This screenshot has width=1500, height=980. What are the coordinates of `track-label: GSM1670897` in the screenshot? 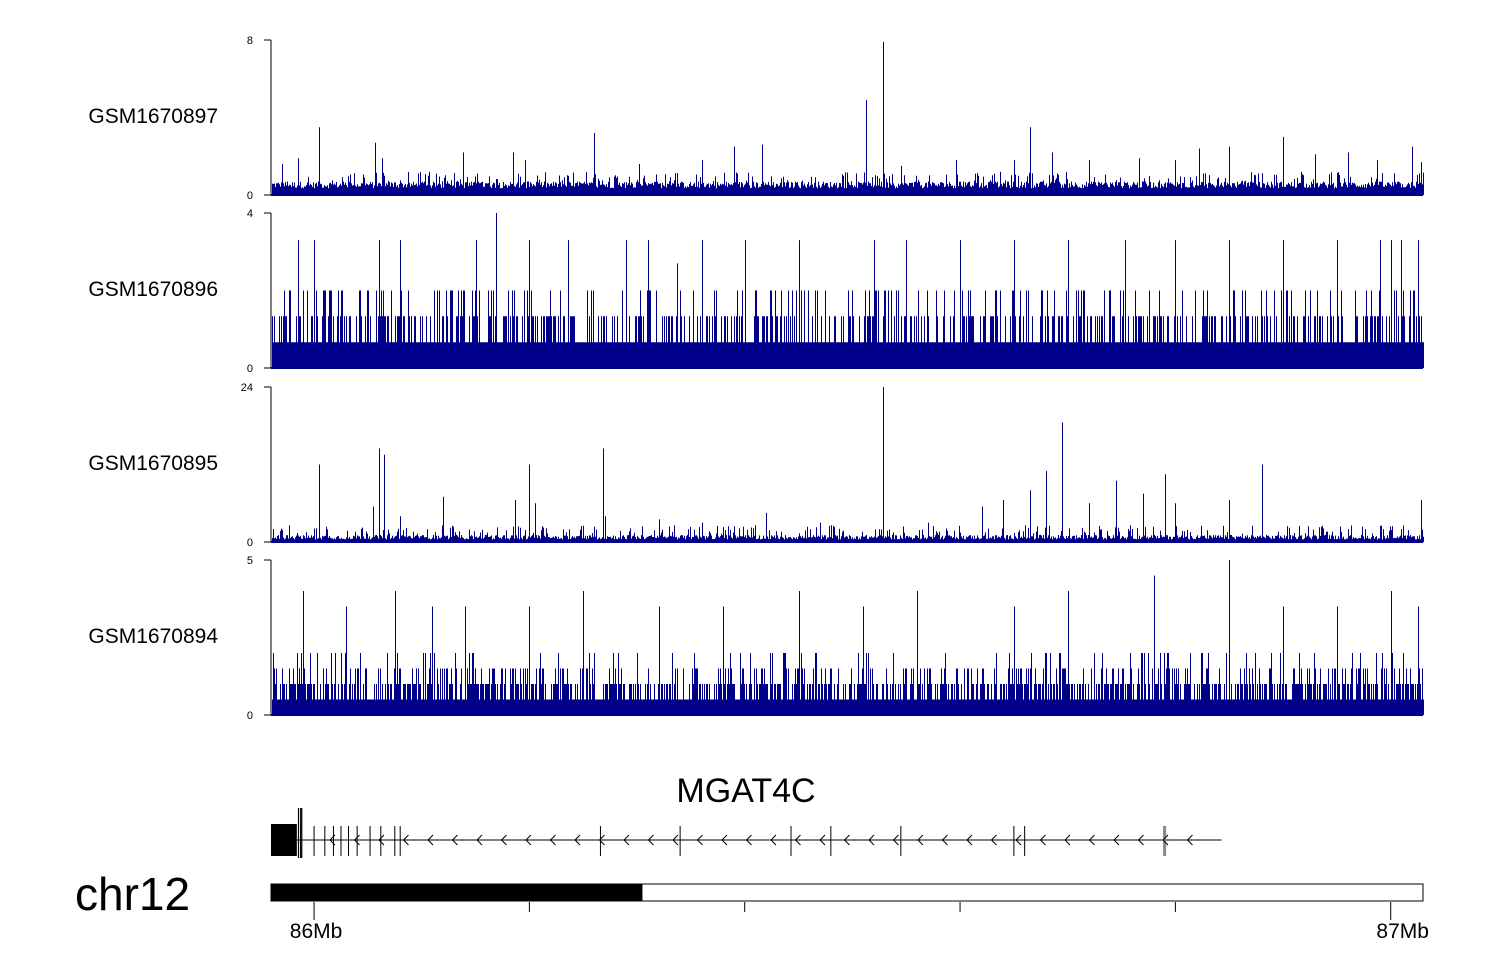 It's located at (153, 116).